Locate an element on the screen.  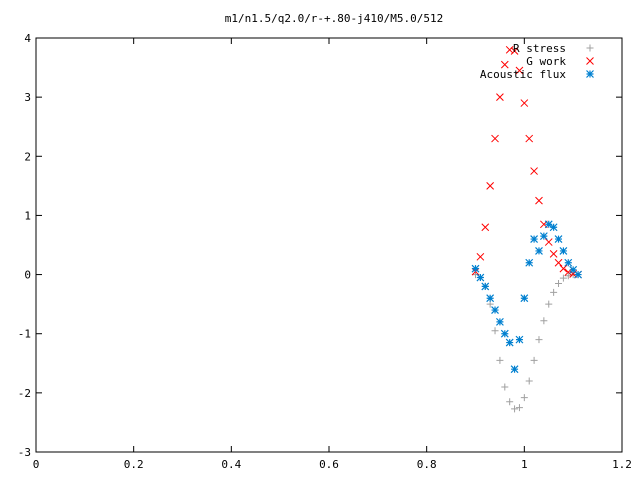
series-acoustic-flux is located at coordinates (526, 297).